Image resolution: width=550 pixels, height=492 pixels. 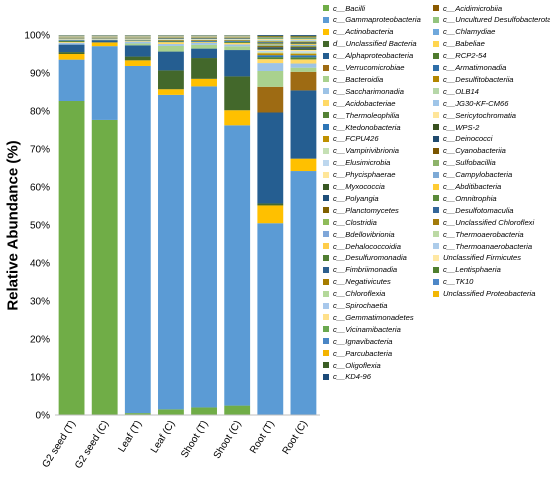 I want to click on legend-item: c__Vicinamibacteria, so click(x=362, y=329).